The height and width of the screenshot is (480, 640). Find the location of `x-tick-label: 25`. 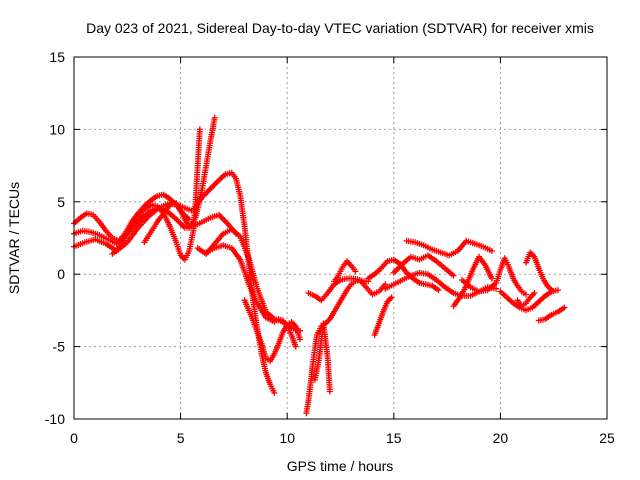

x-tick-label: 25 is located at coordinates (607, 438).